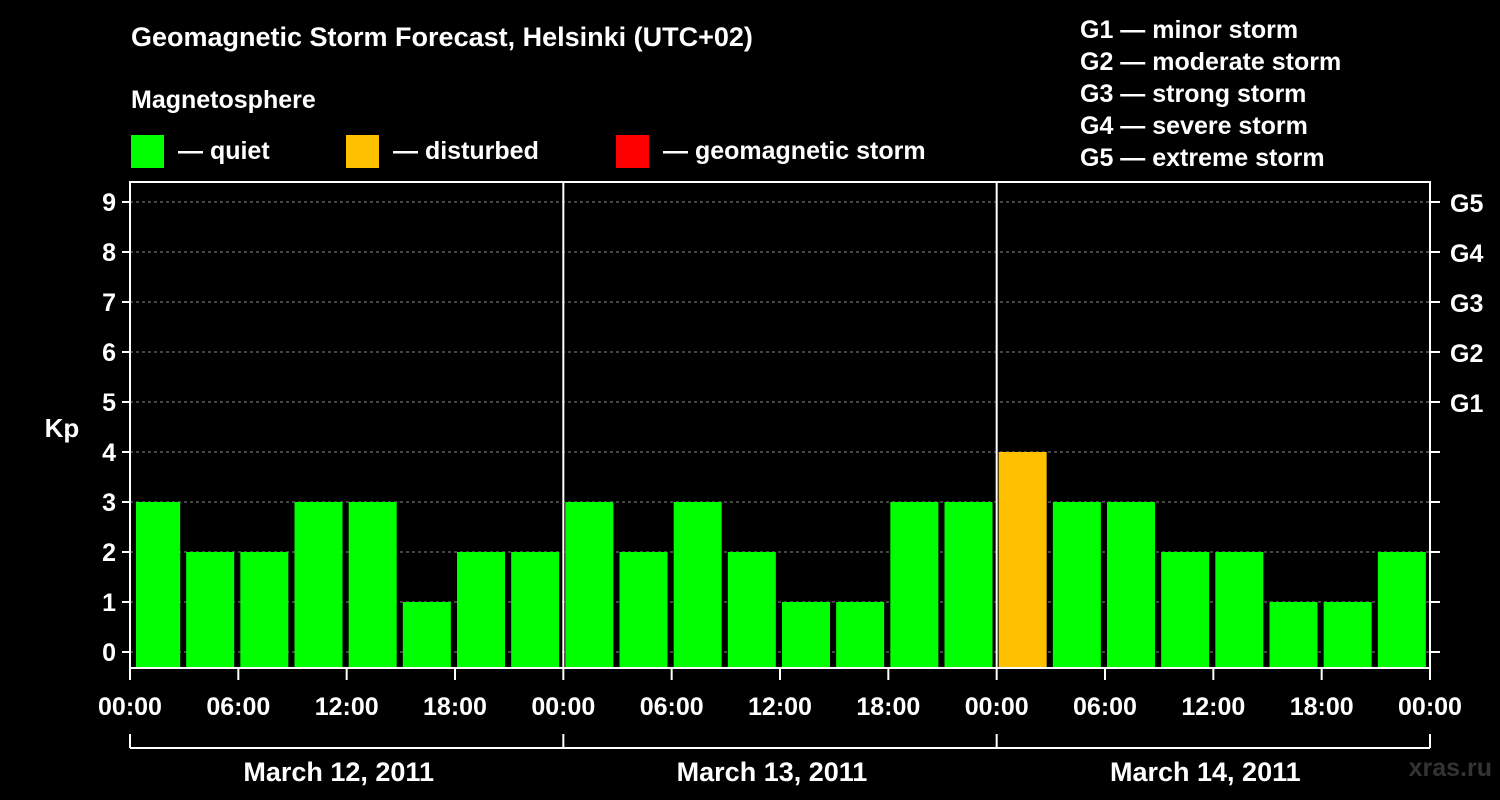 The image size is (1500, 800). What do you see at coordinates (224, 150) in the screenshot?
I see `legend-label-quiet: — quiet` at bounding box center [224, 150].